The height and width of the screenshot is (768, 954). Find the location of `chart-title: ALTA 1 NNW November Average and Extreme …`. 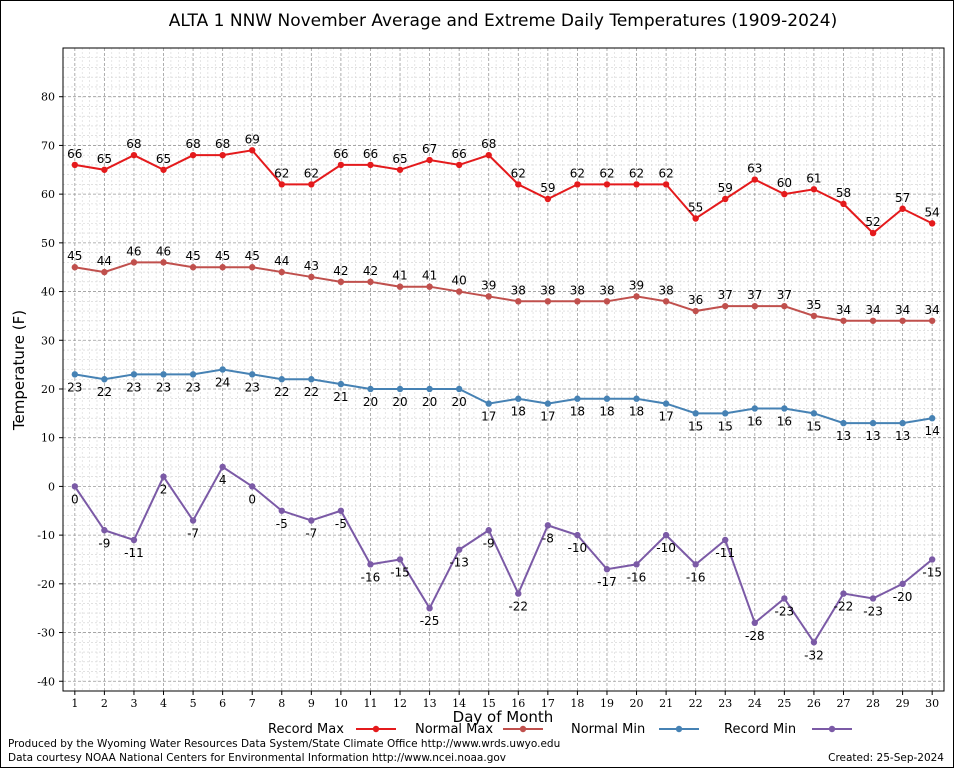

chart-title: ALTA 1 NNW November Average and Extreme … is located at coordinates (503, 21).